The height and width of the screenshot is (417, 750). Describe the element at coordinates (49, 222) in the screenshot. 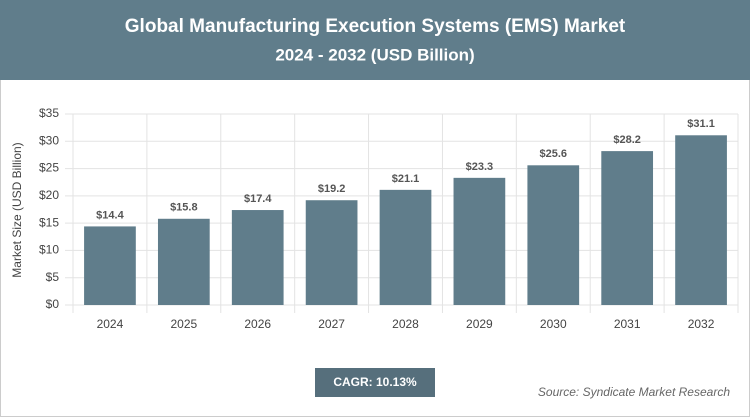

I see `y-tick-label: $15` at that location.